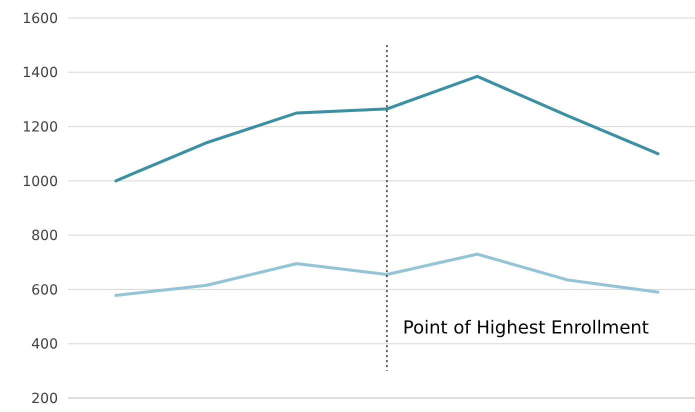 The image size is (695, 412). I want to click on y-tick-label: 1400, so click(40, 73).